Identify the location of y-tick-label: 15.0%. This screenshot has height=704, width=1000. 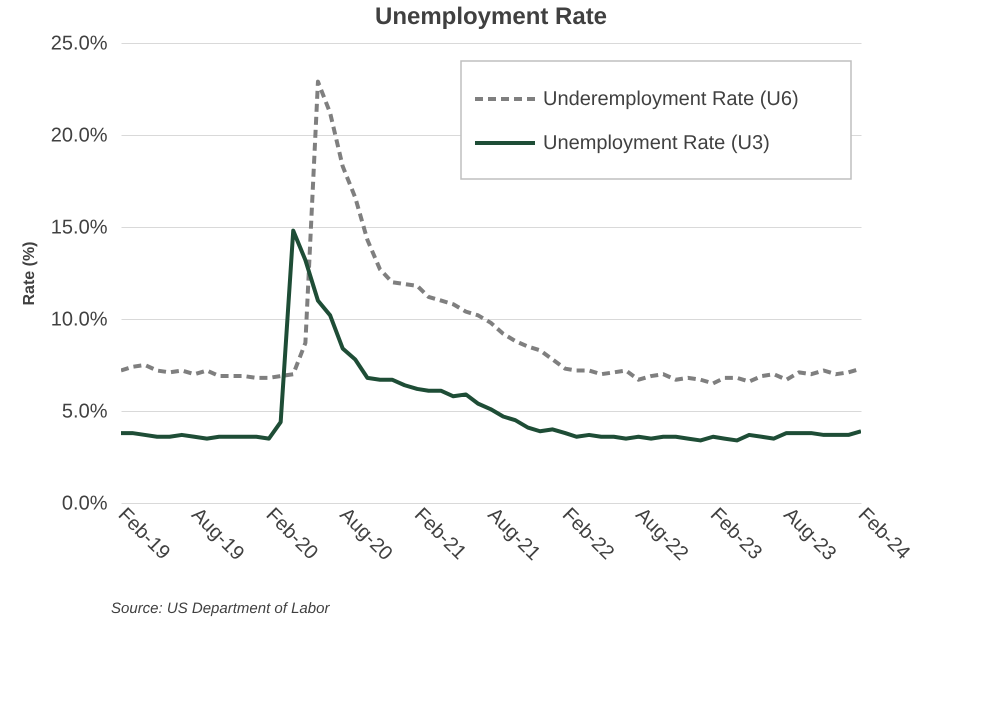
(79, 227).